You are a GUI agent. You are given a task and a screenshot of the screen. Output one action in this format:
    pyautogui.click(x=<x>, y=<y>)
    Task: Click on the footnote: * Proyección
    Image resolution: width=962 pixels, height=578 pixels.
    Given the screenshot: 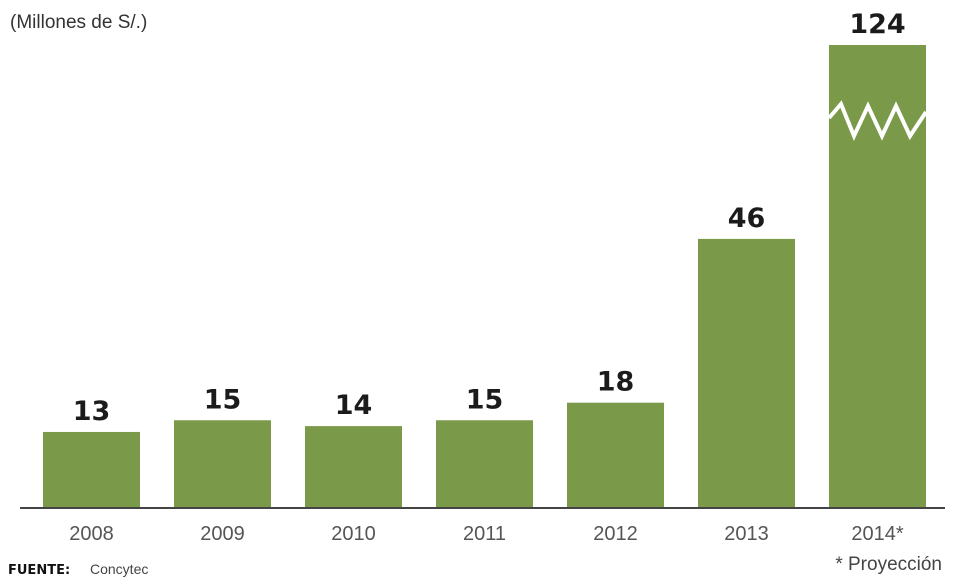 What is the action you would take?
    pyautogui.click(x=888, y=564)
    